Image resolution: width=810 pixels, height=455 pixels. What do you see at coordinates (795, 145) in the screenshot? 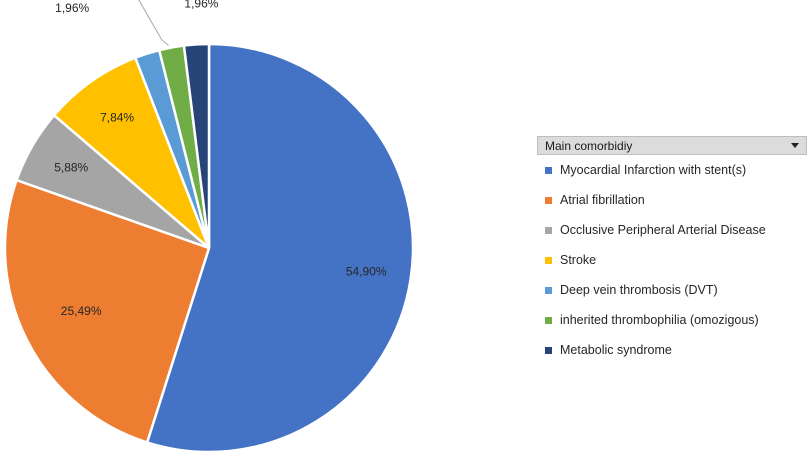
I see `chevron-down-icon` at bounding box center [795, 145].